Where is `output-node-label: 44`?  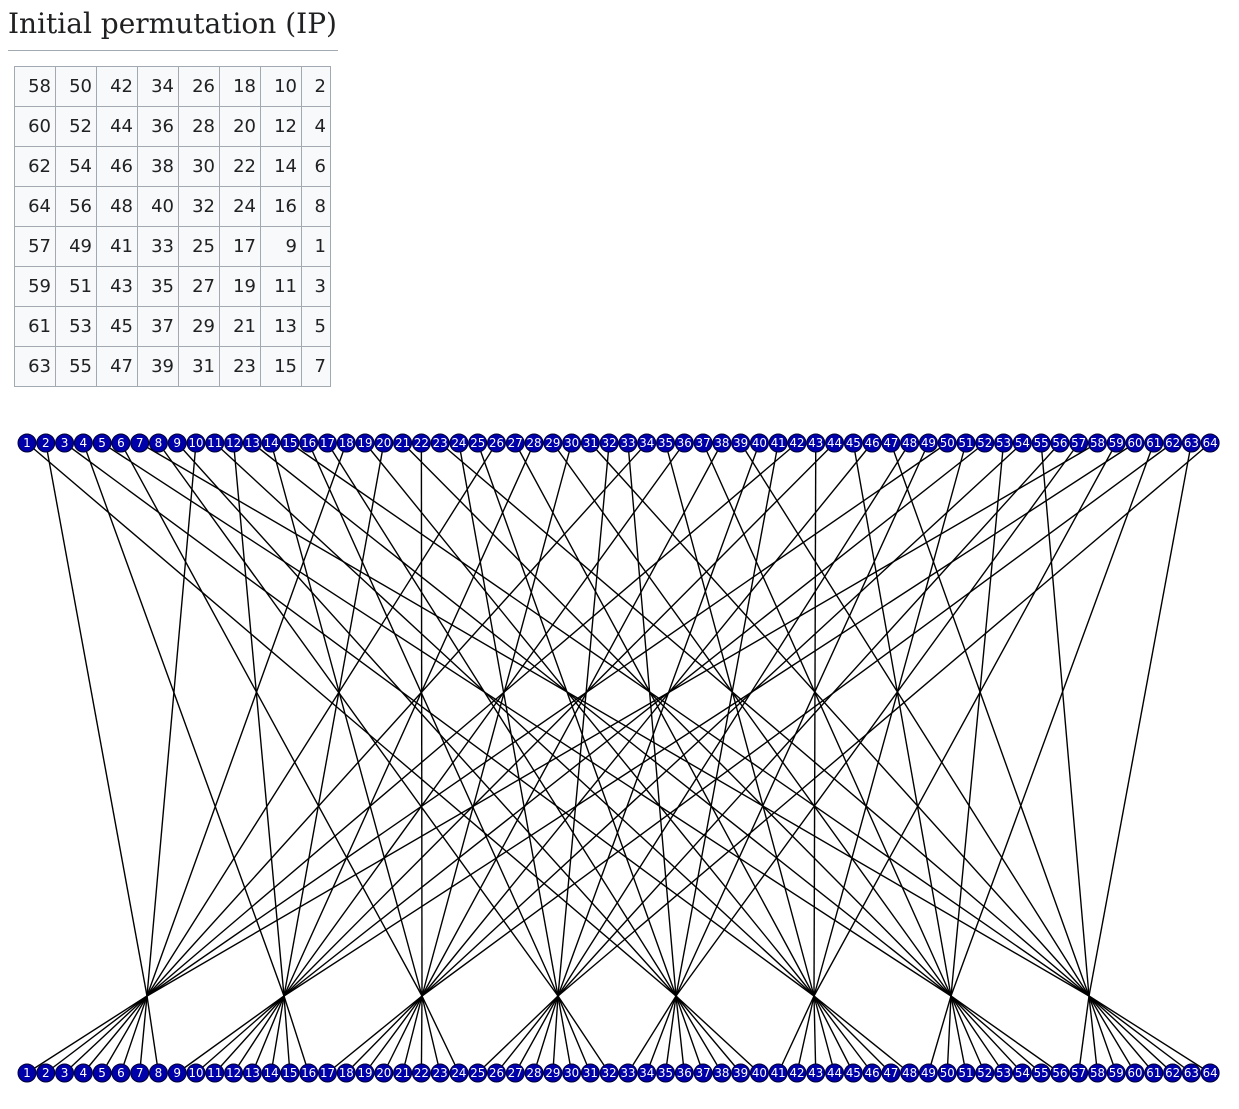 output-node-label: 44 is located at coordinates (834, 1073).